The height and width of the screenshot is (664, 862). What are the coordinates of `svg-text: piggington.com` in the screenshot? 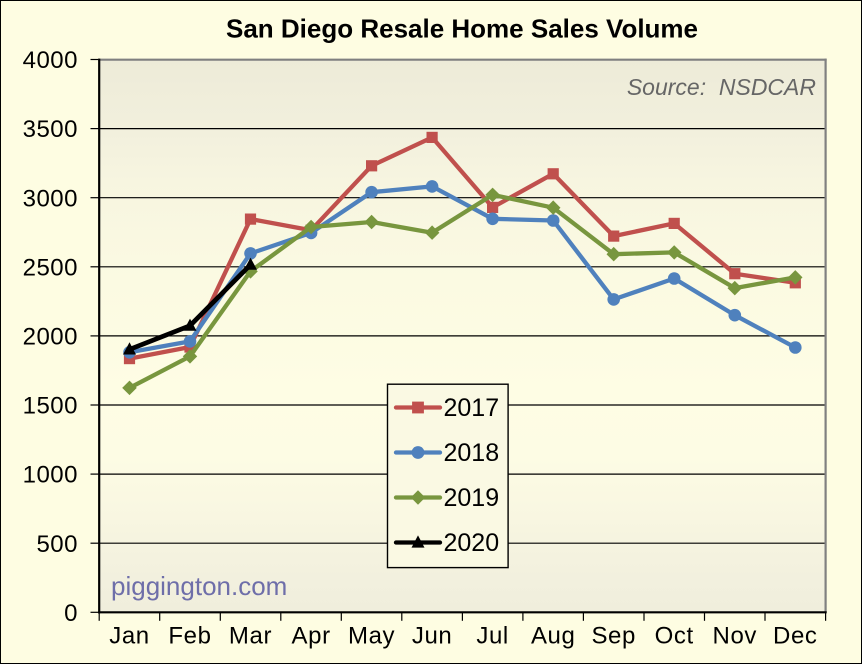 It's located at (199, 586).